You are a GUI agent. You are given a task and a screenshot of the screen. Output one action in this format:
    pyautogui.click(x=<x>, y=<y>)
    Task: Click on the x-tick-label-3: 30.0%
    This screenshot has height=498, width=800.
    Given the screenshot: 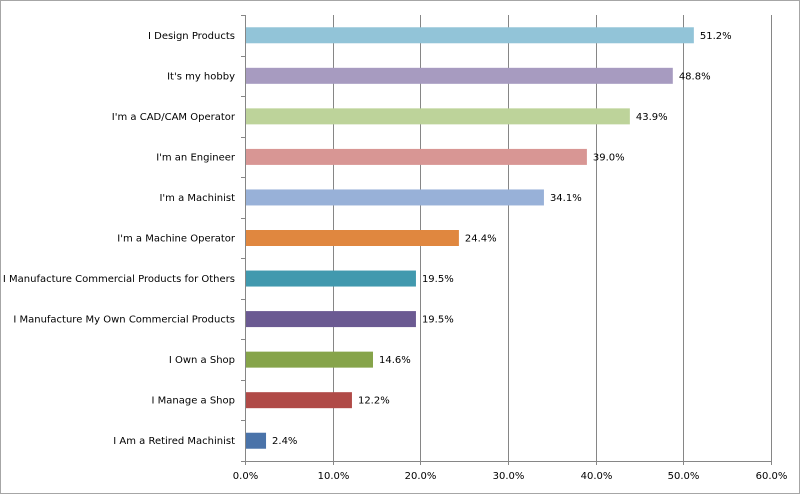 What is the action you would take?
    pyautogui.click(x=509, y=476)
    